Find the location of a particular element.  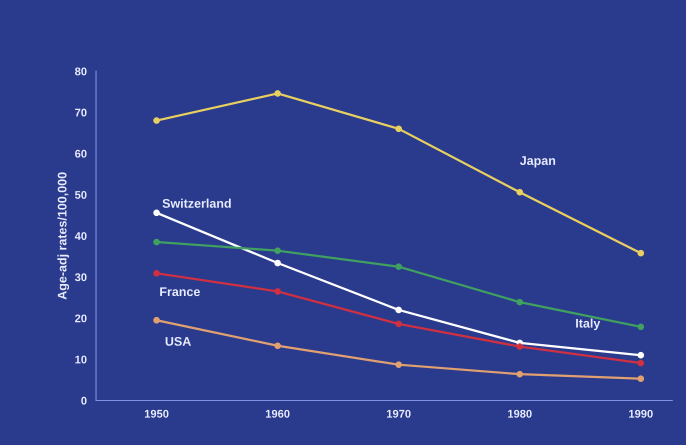

x-tick-label: 1980 is located at coordinates (520, 414).